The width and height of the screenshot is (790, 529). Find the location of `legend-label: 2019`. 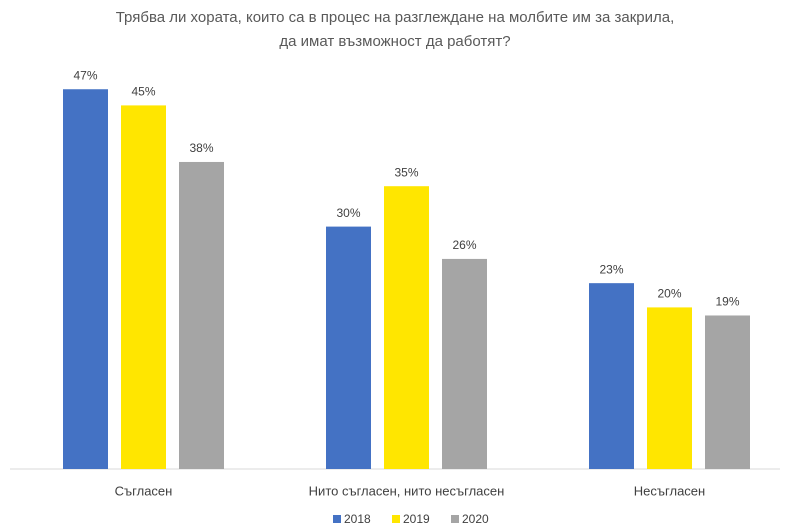

legend-label: 2019 is located at coordinates (416, 519).